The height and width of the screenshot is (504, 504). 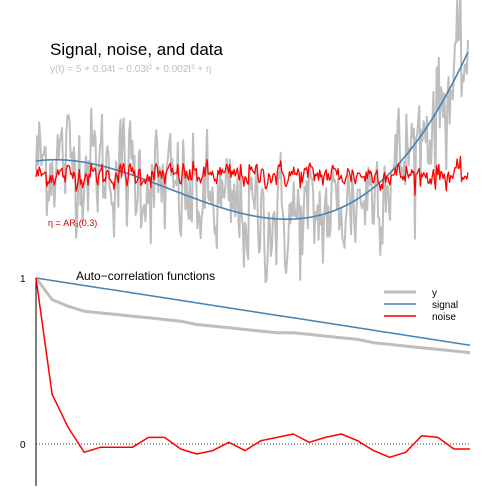 I want to click on acf-line-y, so click(x=252, y=316).